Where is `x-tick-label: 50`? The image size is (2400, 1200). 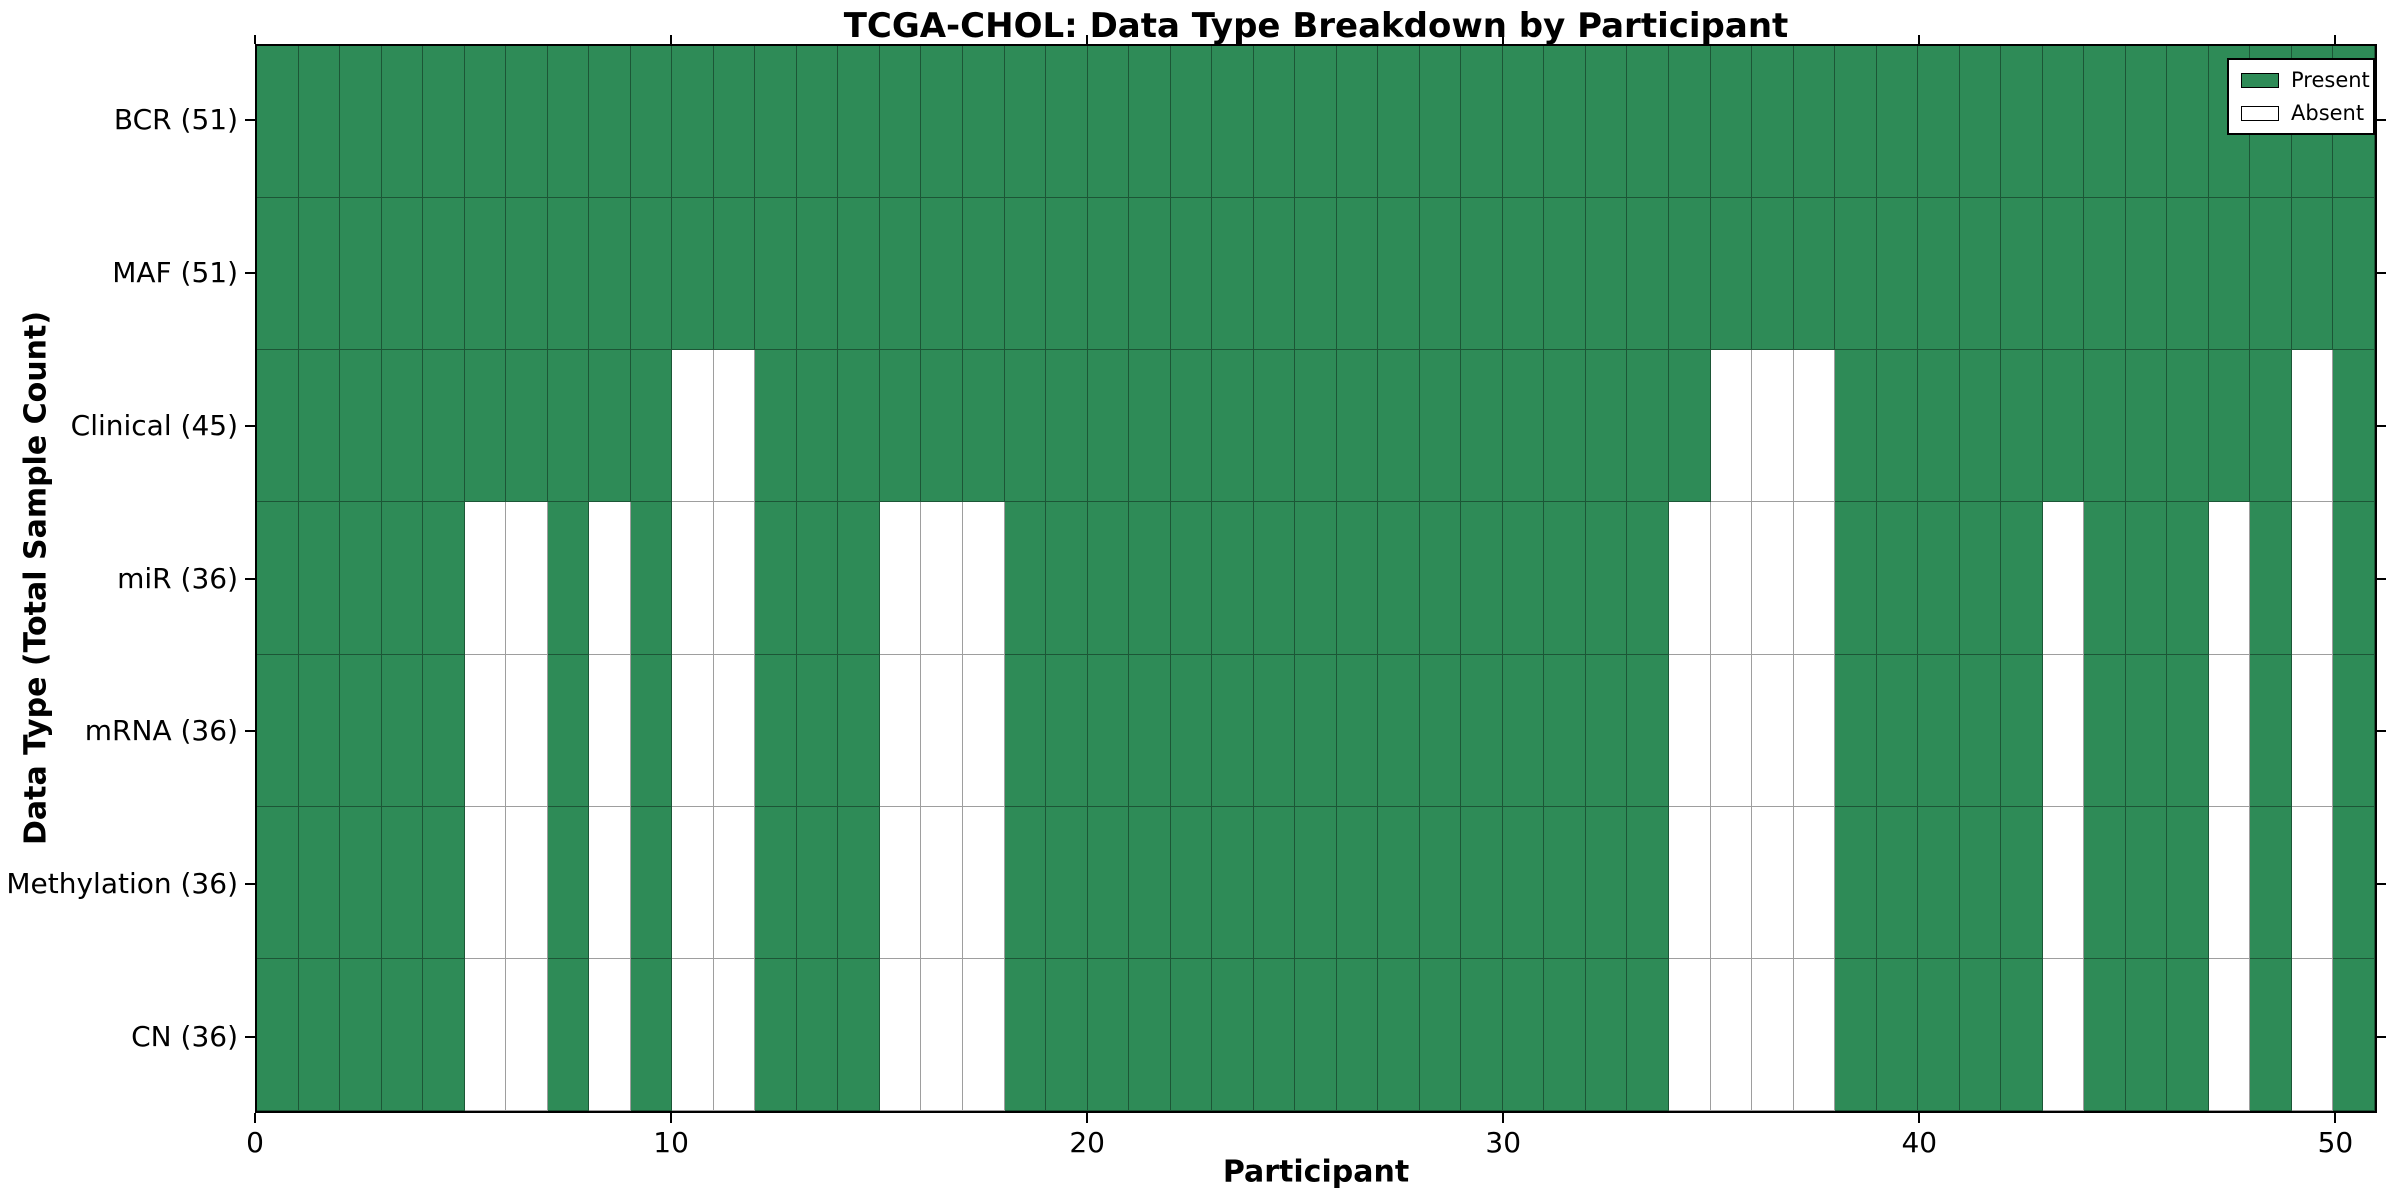 x-tick-label: 50 is located at coordinates (2335, 1142).